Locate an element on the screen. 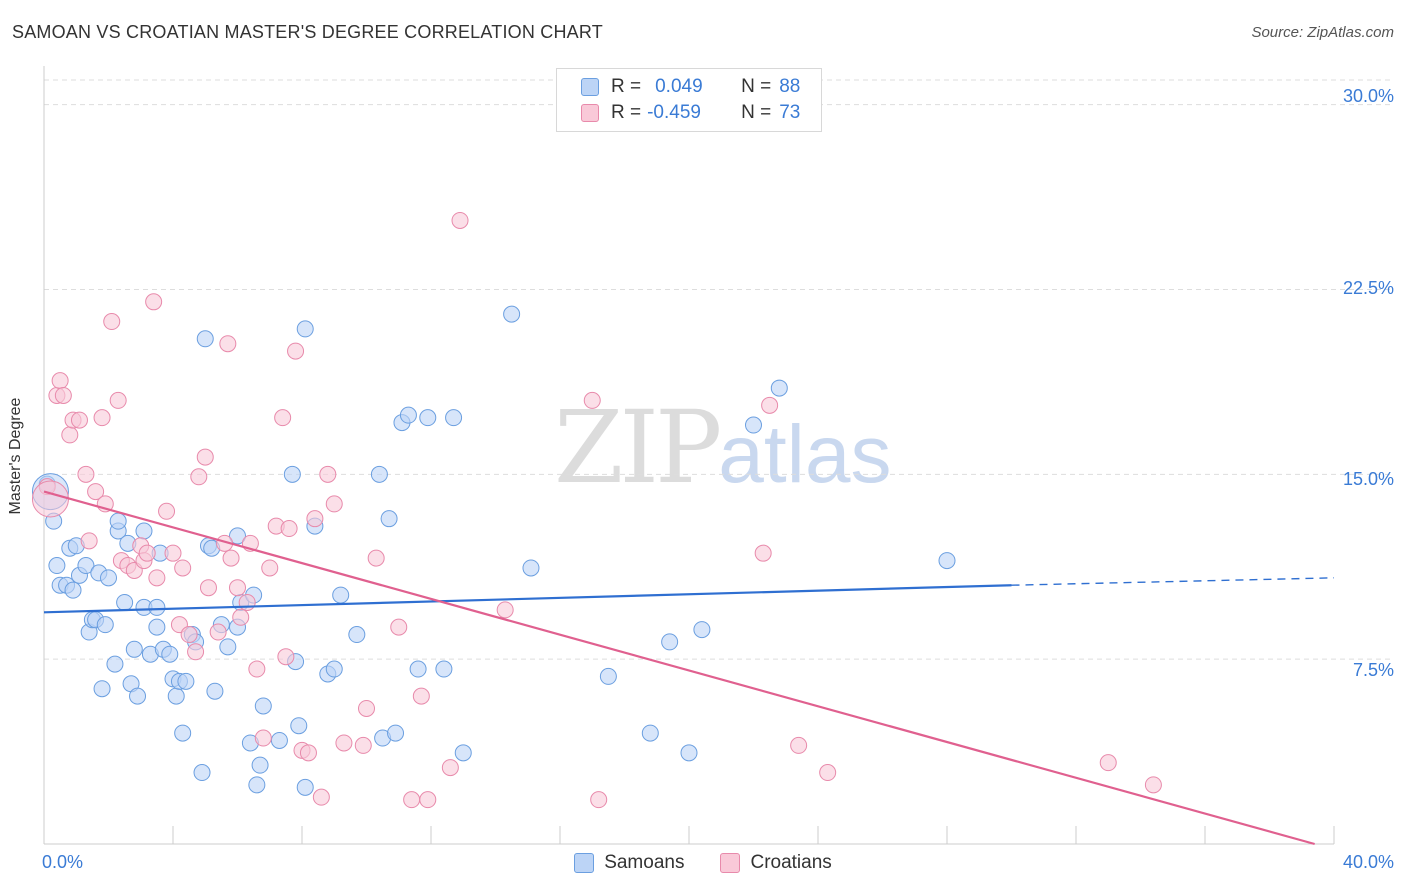 The width and height of the screenshot is (1406, 892). watermark-zip: ZIP is located at coordinates (638, 447).